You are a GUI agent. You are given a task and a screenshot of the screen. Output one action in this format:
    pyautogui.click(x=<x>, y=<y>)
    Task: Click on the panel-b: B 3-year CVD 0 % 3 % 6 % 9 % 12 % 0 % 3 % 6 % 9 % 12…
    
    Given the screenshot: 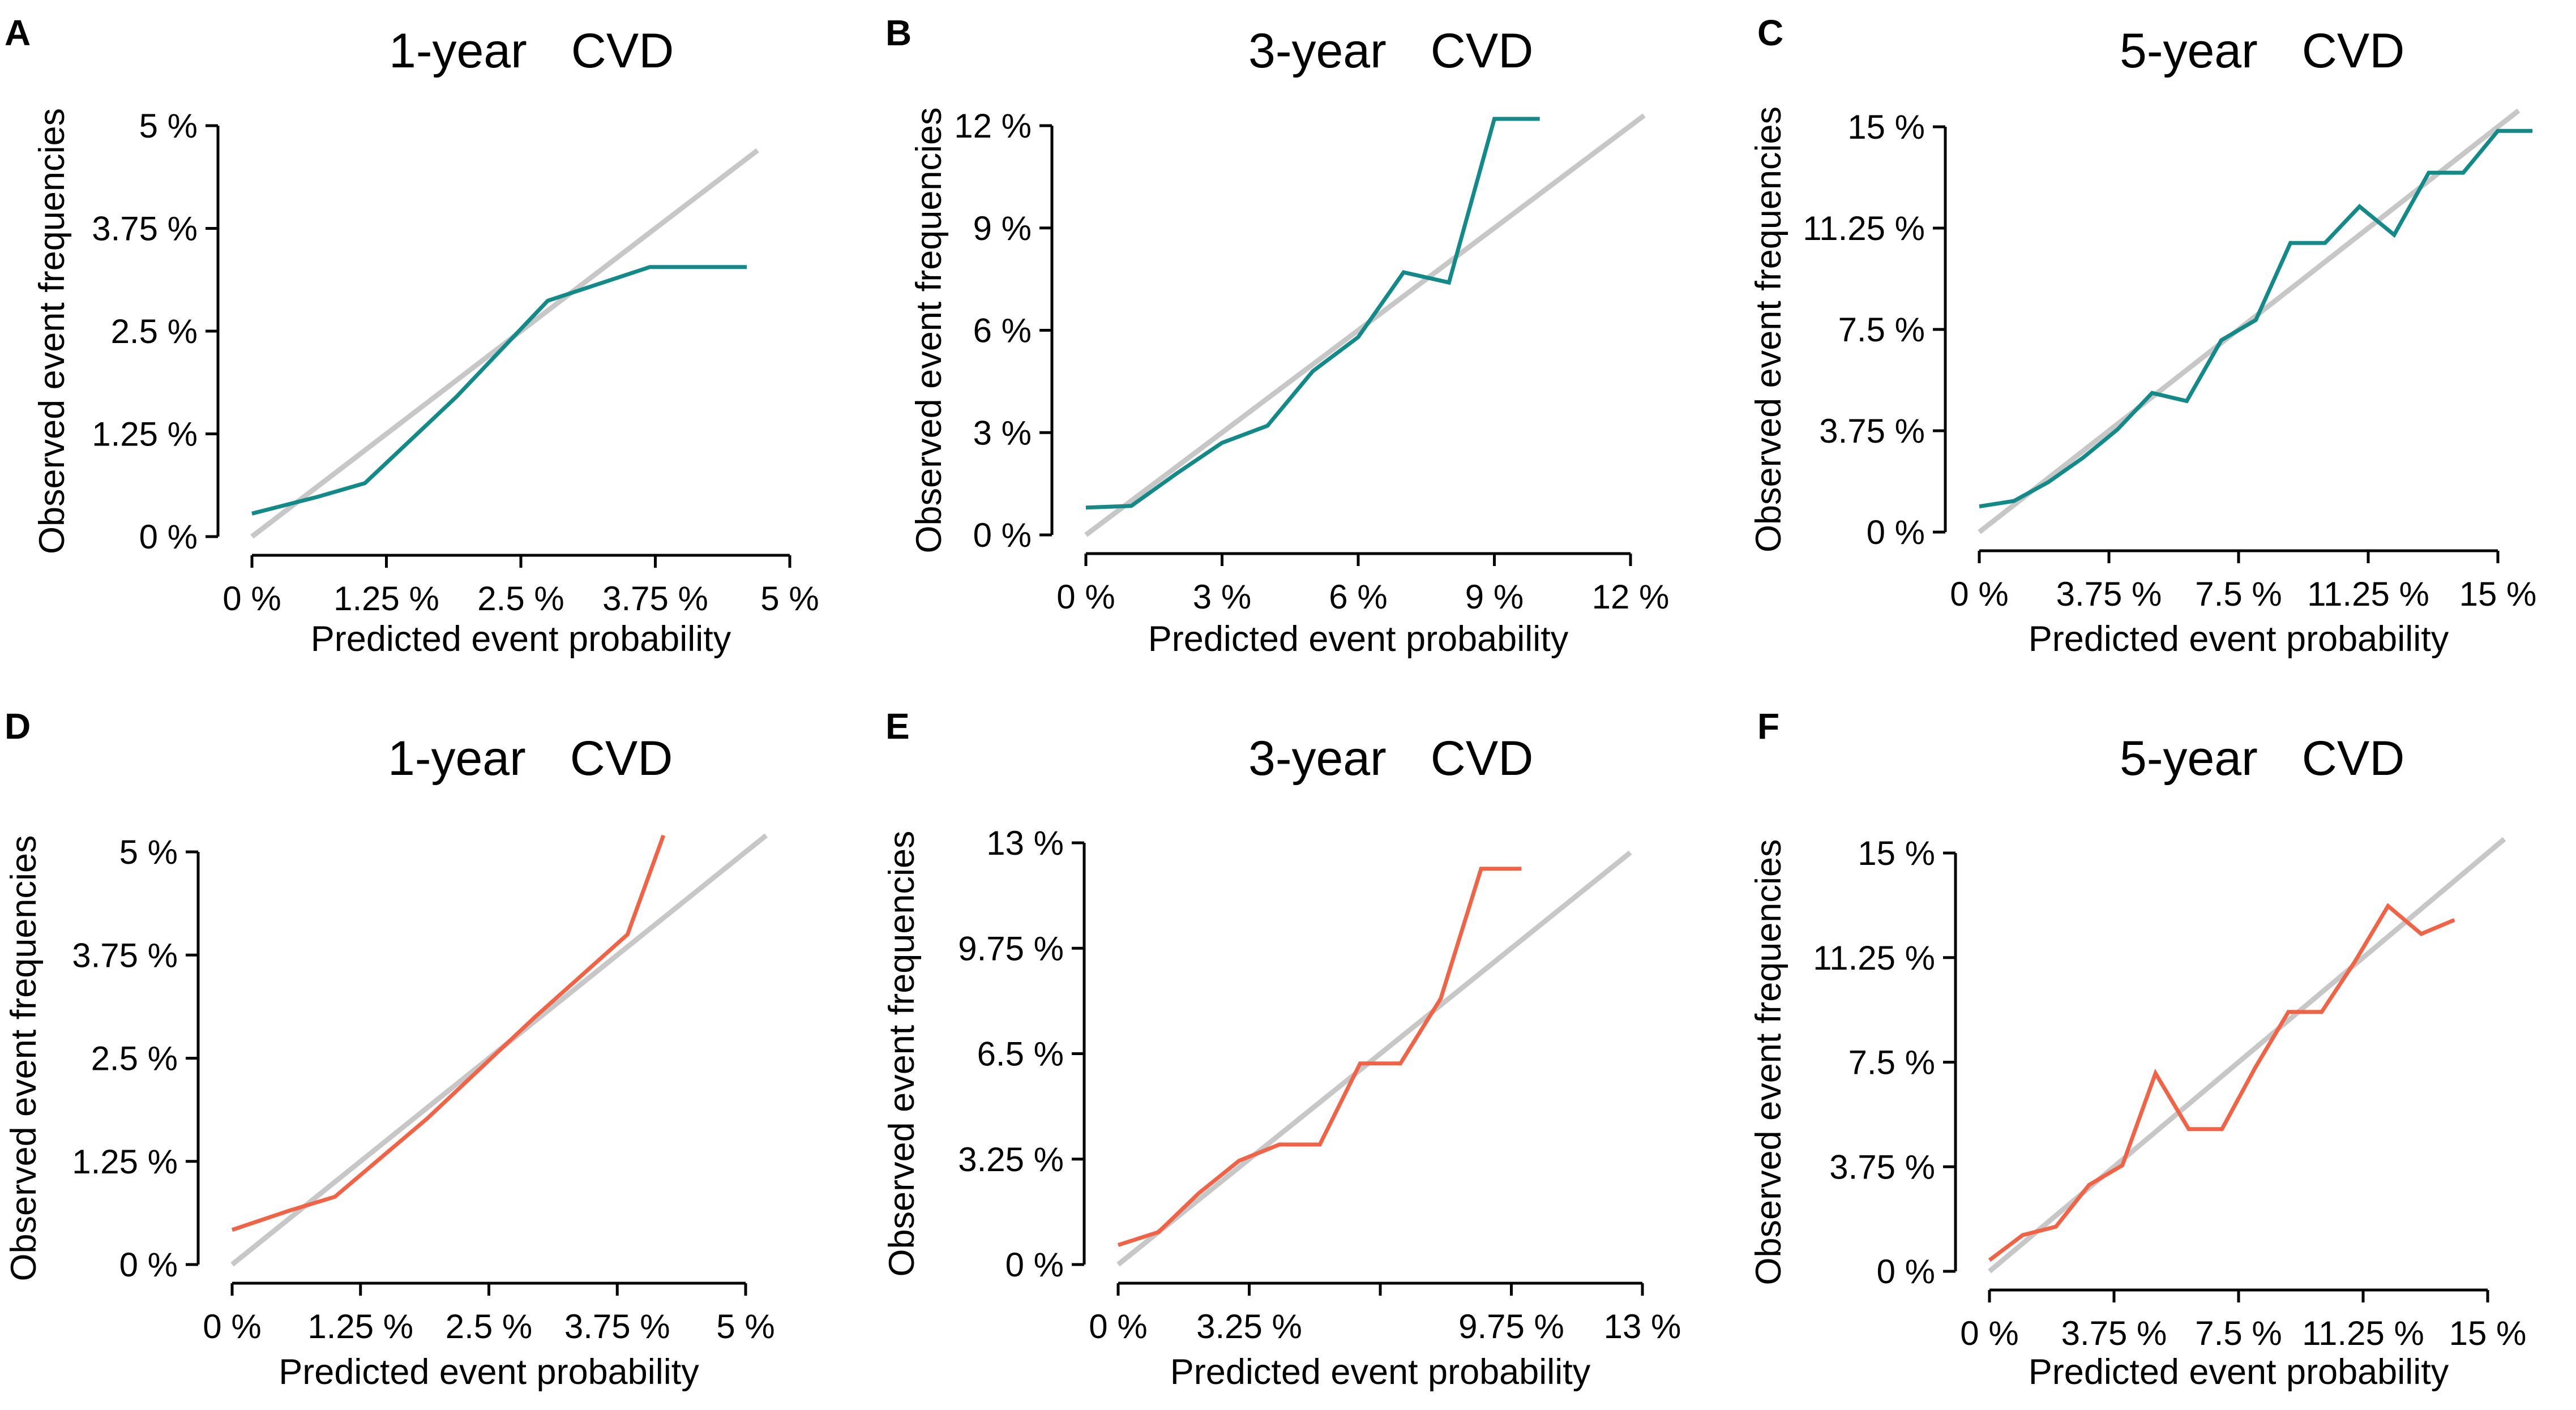 What is the action you would take?
    pyautogui.click(x=1277, y=335)
    